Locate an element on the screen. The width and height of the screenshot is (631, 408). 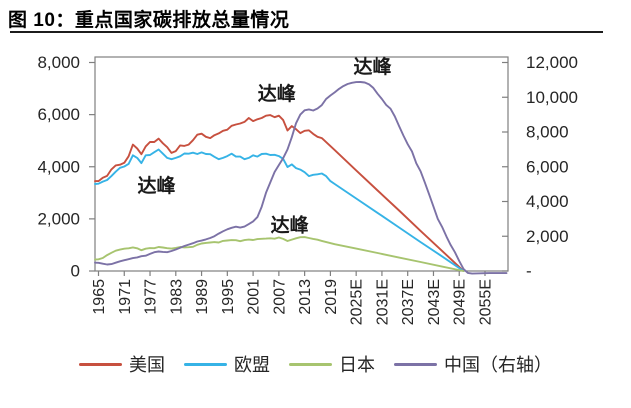
right-axis-label: 10,000 is located at coordinates (552, 97).